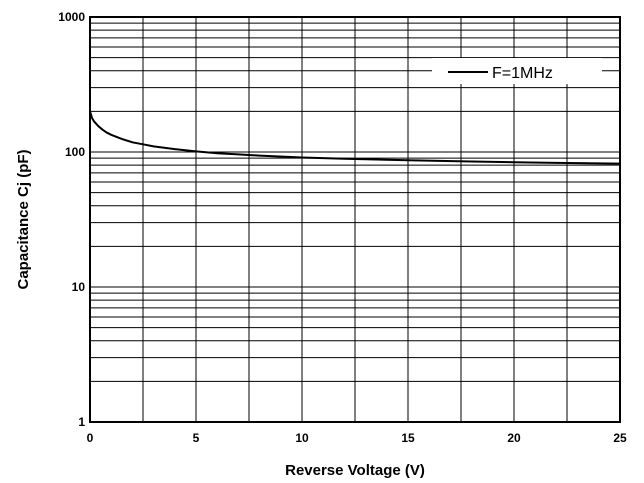 The width and height of the screenshot is (644, 483). Describe the element at coordinates (302, 438) in the screenshot. I see `x-tick-label: 10` at that location.